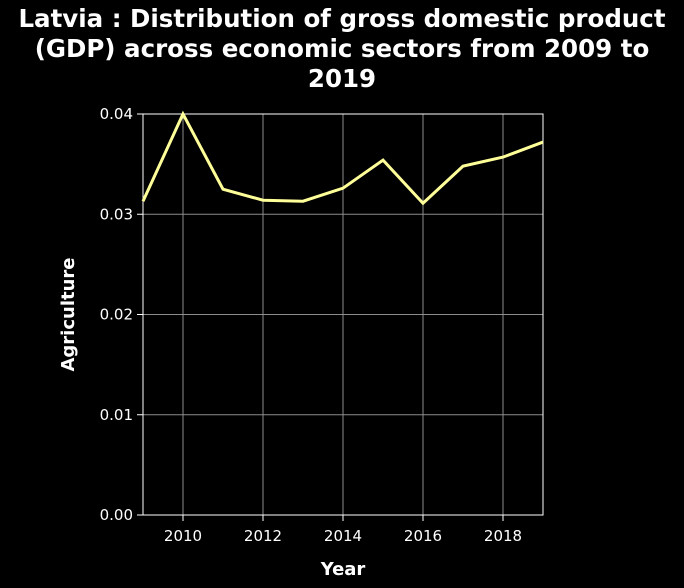  I want to click on y-tick-label: 0.01, so click(116, 415).